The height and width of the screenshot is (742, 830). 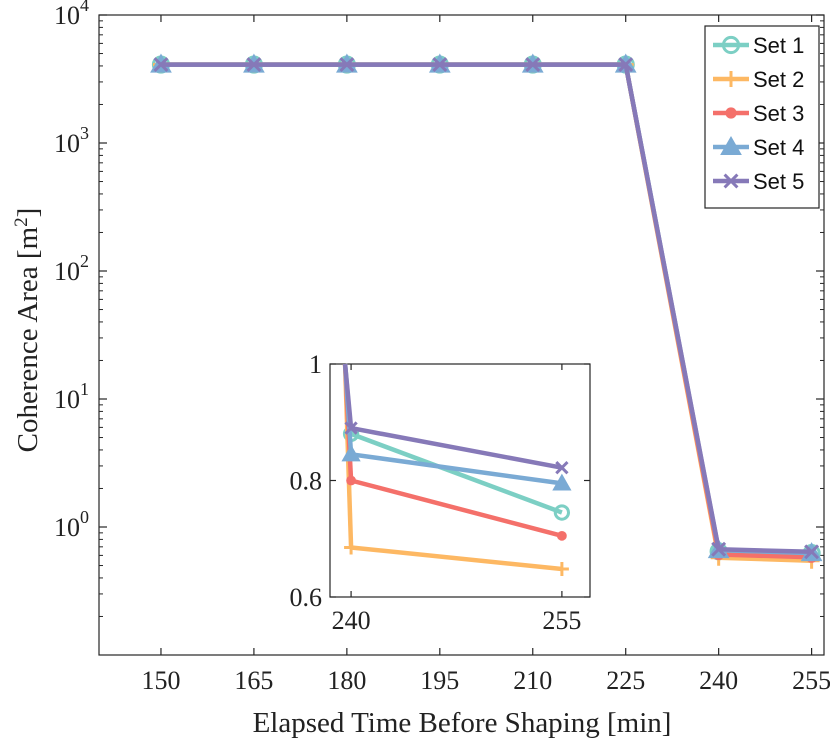 I want to click on x-tick-label: 240, so click(x=718, y=680).